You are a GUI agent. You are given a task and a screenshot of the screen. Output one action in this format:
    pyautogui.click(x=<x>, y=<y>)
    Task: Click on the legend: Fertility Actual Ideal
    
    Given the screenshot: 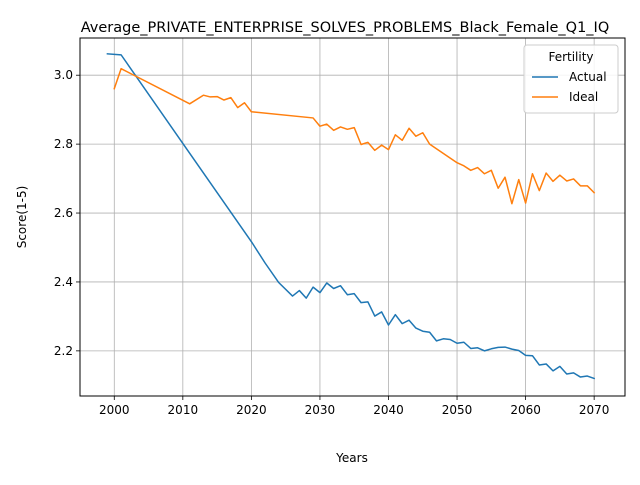 What is the action you would take?
    pyautogui.click(x=571, y=79)
    